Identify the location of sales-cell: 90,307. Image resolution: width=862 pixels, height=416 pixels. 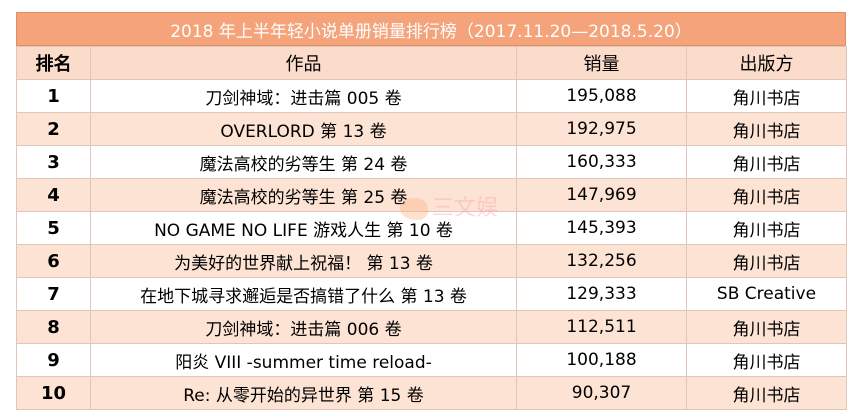
(601, 393).